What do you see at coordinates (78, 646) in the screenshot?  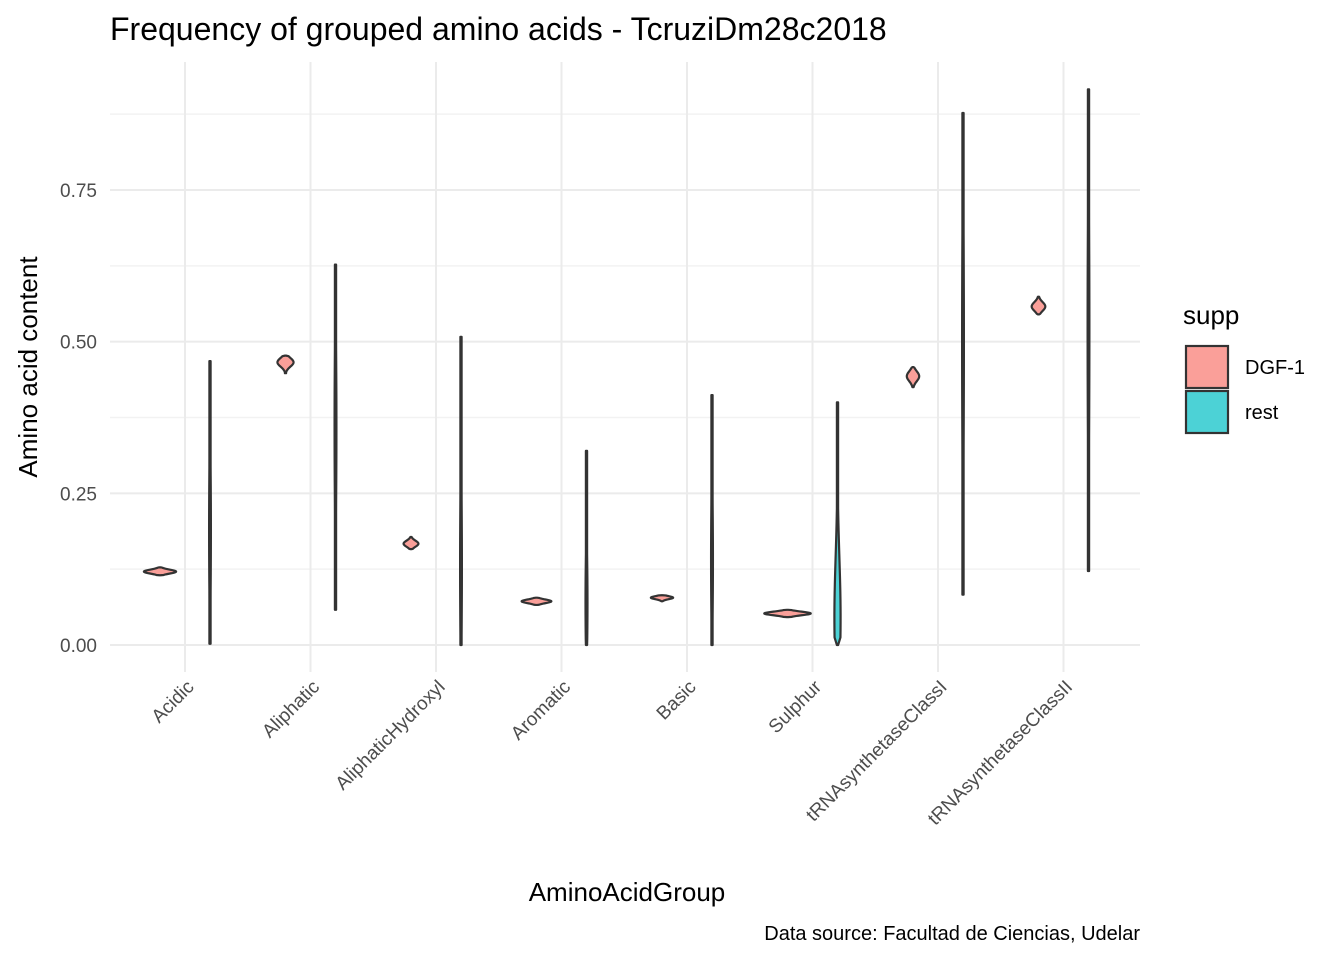 I see `y-tick-label: 0.00` at bounding box center [78, 646].